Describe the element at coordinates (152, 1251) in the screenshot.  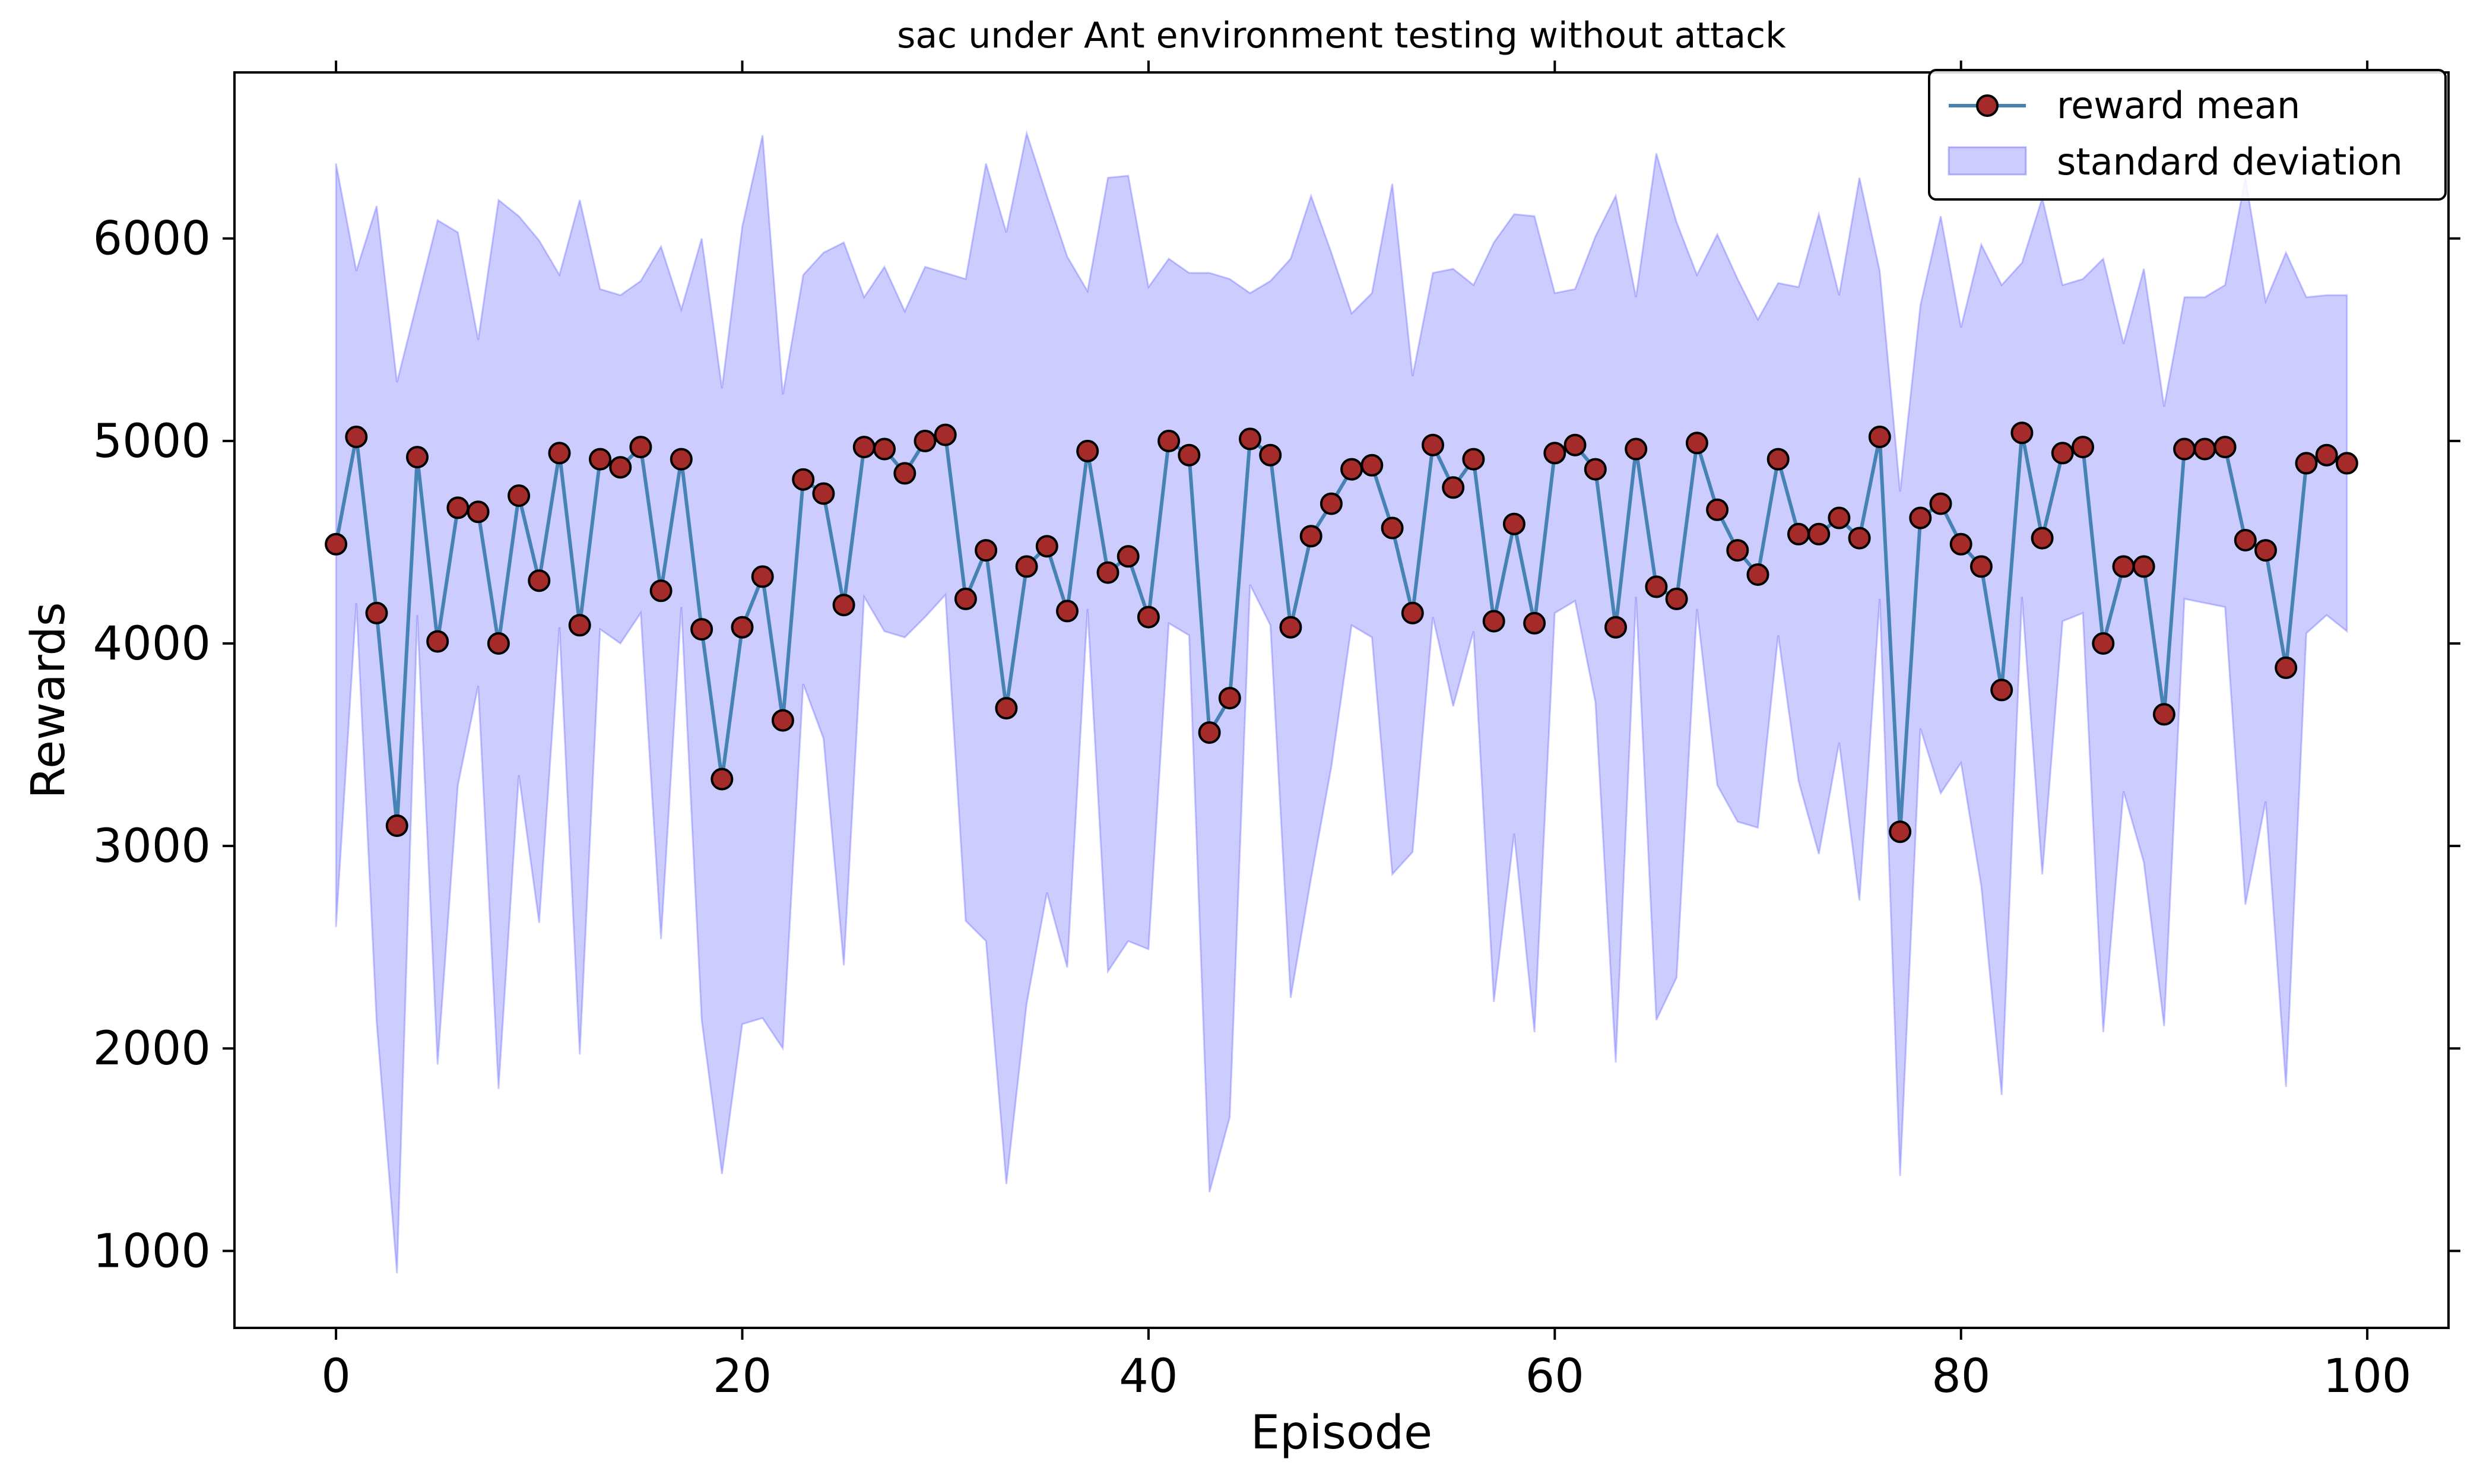
I see `y-tick-label: 1000` at that location.